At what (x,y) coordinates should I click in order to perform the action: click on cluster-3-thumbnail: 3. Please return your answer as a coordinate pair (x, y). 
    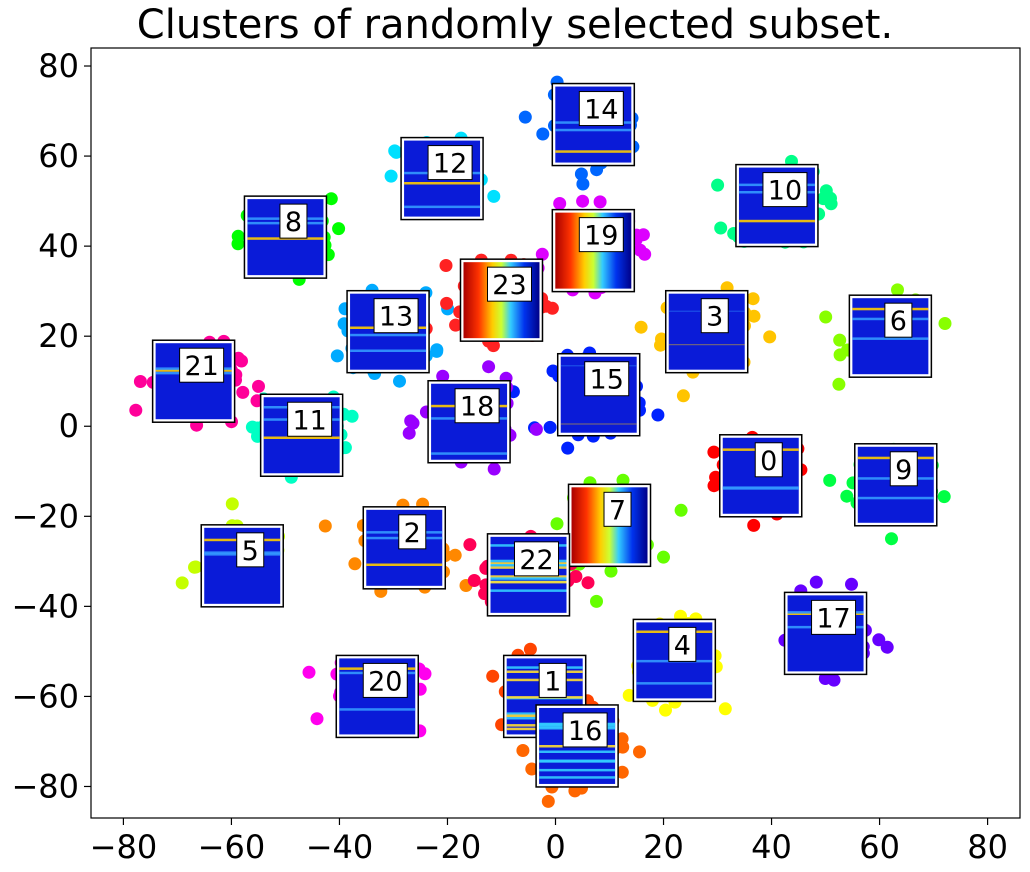
    Looking at the image, I should click on (706, 331).